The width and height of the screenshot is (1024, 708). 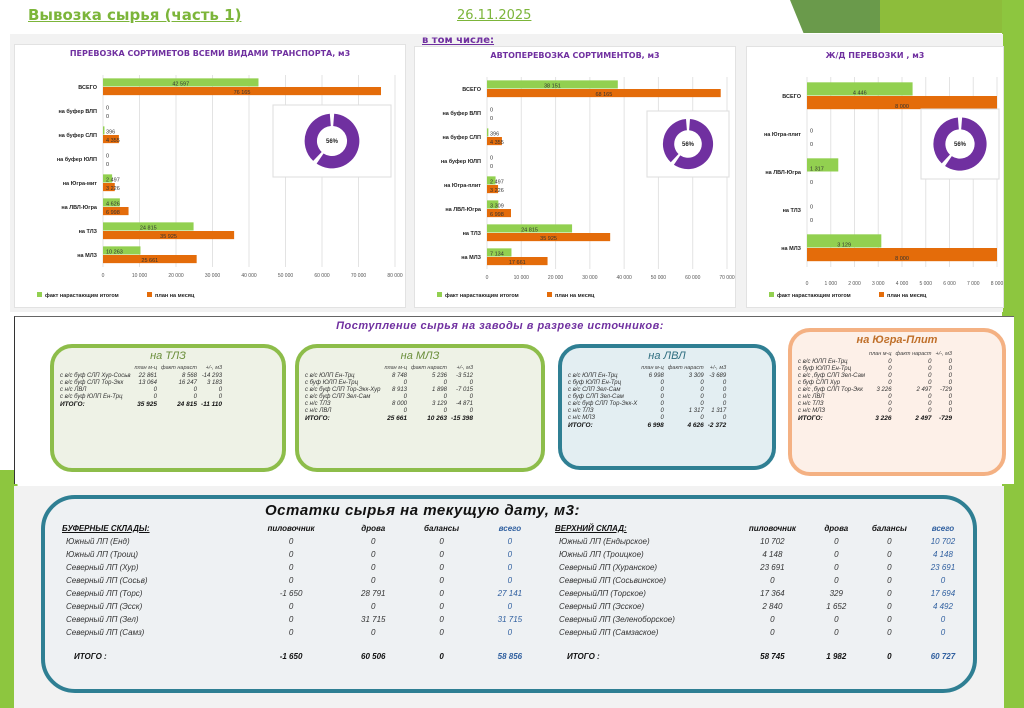 I want to click on warehouse-row: Южный ЛП (Енд) 0 0 0 0, so click(x=300, y=541).